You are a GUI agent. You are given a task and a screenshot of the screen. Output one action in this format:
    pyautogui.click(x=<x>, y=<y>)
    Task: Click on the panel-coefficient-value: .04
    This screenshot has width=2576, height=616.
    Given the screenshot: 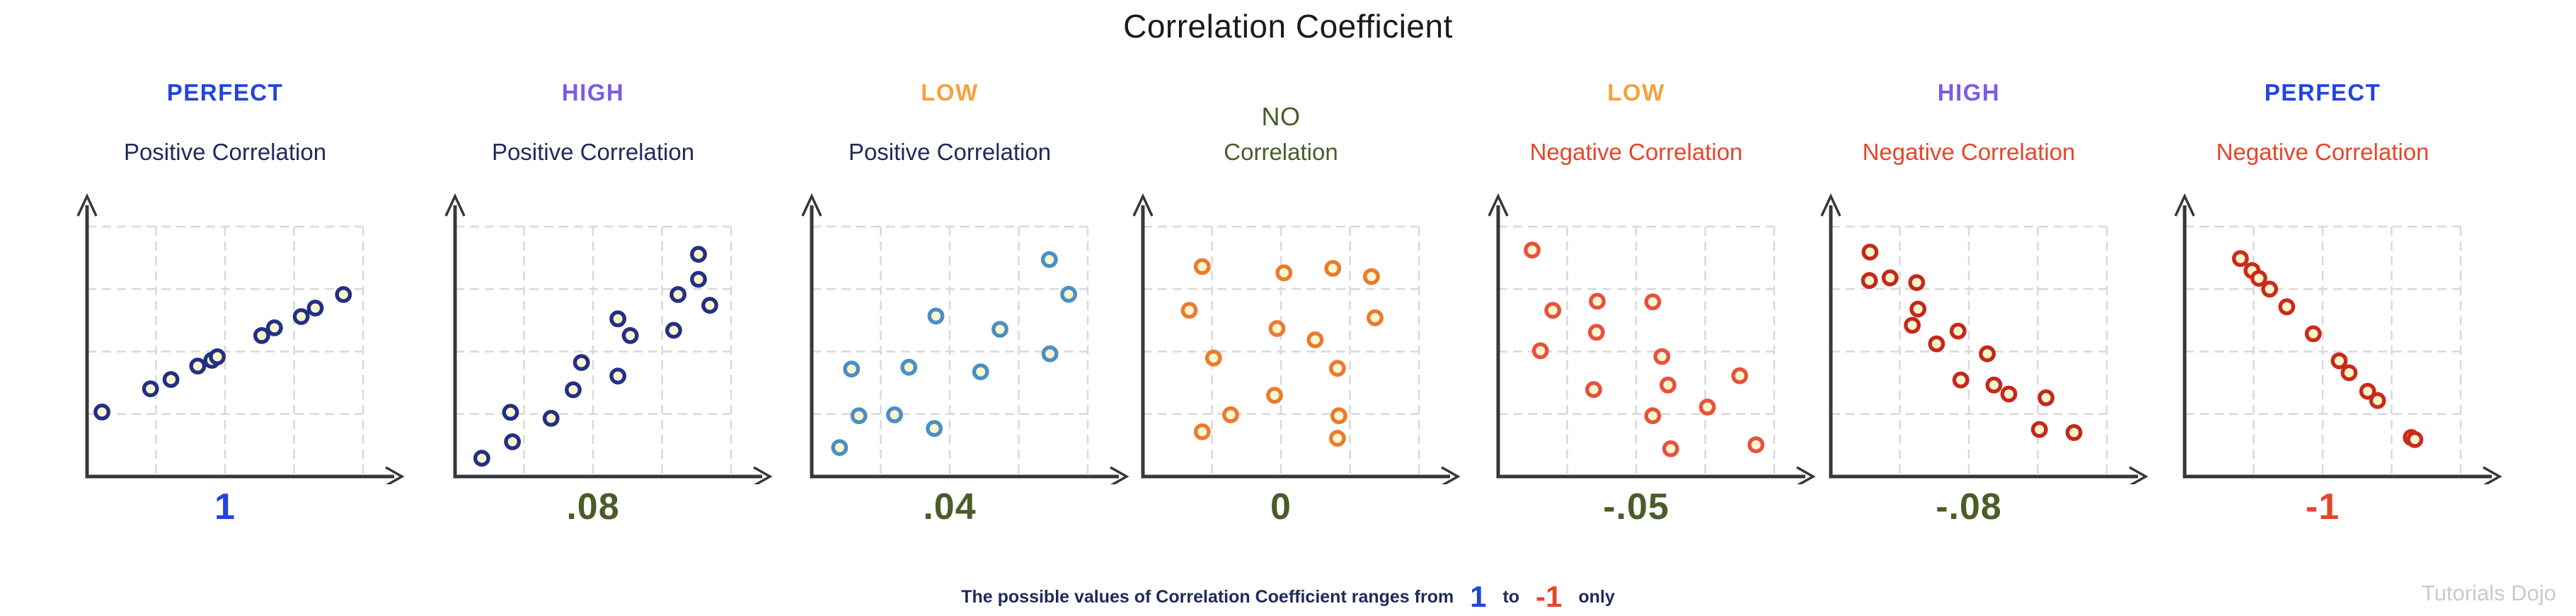 What is the action you would take?
    pyautogui.click(x=950, y=507)
    